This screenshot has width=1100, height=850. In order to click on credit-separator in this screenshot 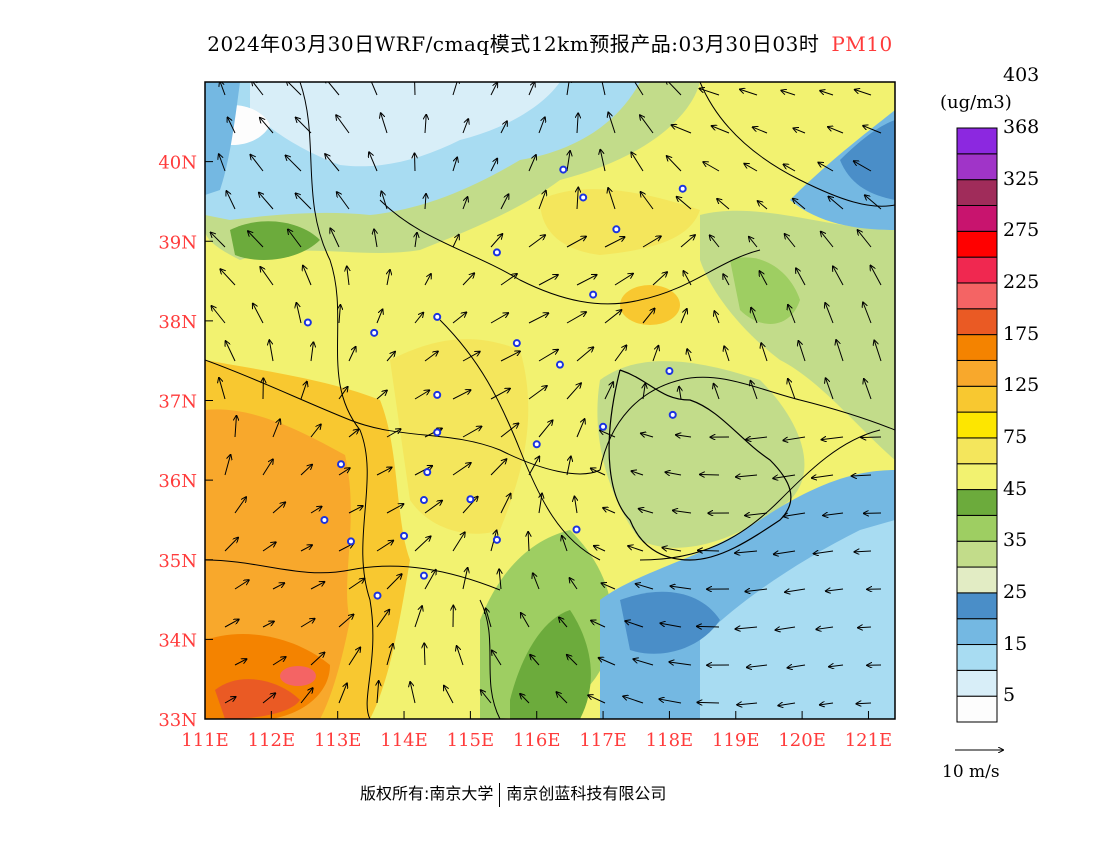, I will do `click(500, 794)`.